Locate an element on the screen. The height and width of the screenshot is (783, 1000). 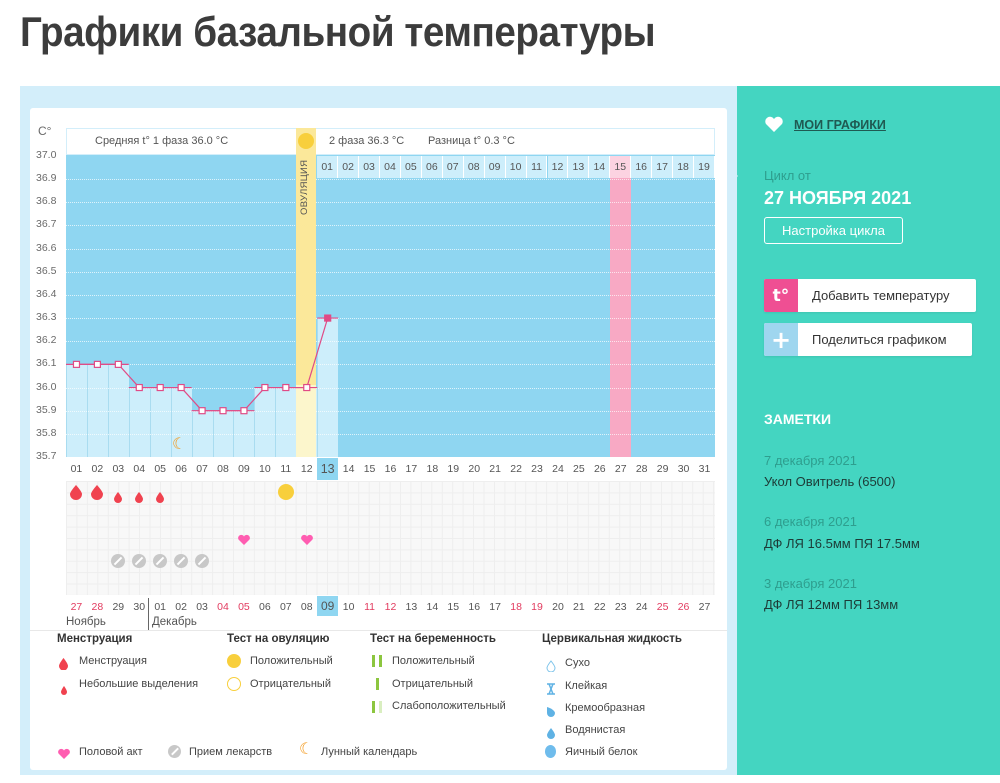
phase2-day: 07 is located at coordinates (453, 167).